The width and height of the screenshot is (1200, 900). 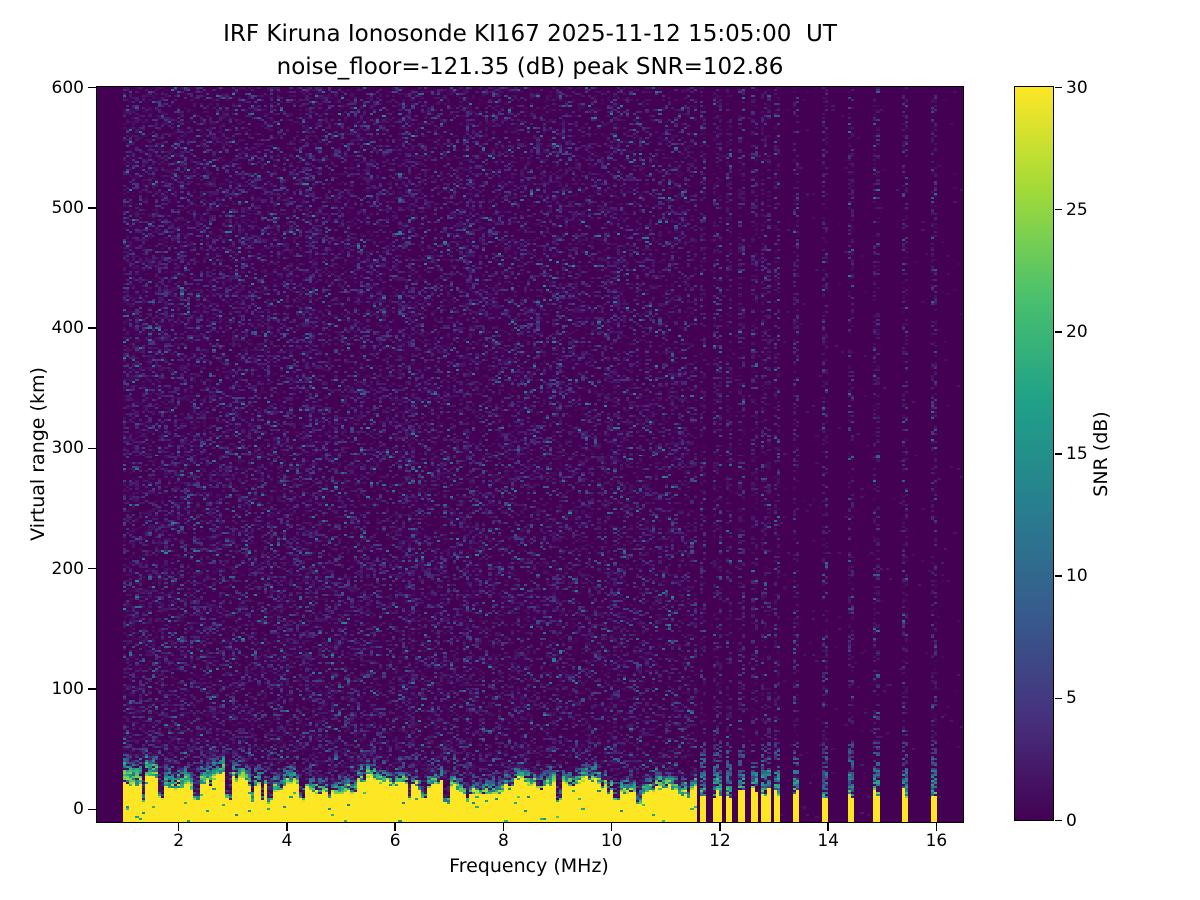 What do you see at coordinates (1077, 209) in the screenshot?
I see `colorbar-tick-label: 25` at bounding box center [1077, 209].